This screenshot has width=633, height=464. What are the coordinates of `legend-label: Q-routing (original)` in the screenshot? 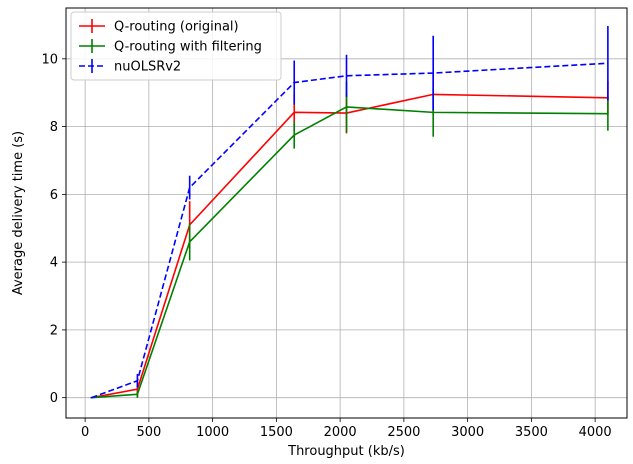 It's located at (176, 27).